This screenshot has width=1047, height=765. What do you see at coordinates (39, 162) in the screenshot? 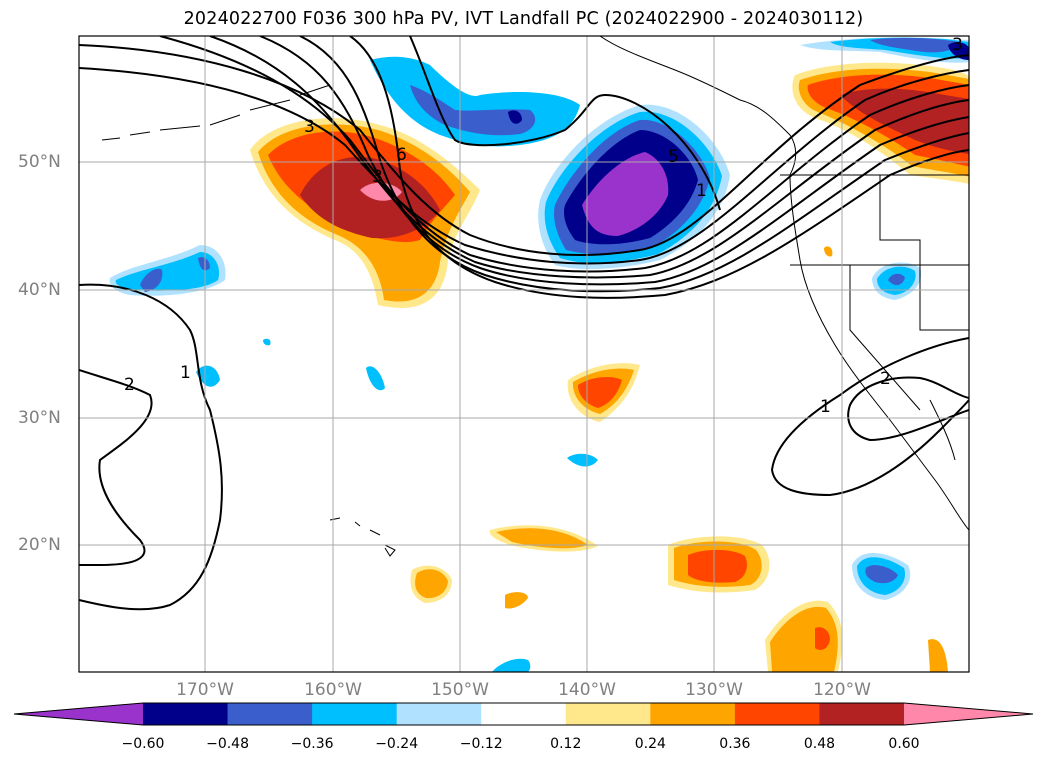
I see `lat-label-50n: 50°N` at bounding box center [39, 162].